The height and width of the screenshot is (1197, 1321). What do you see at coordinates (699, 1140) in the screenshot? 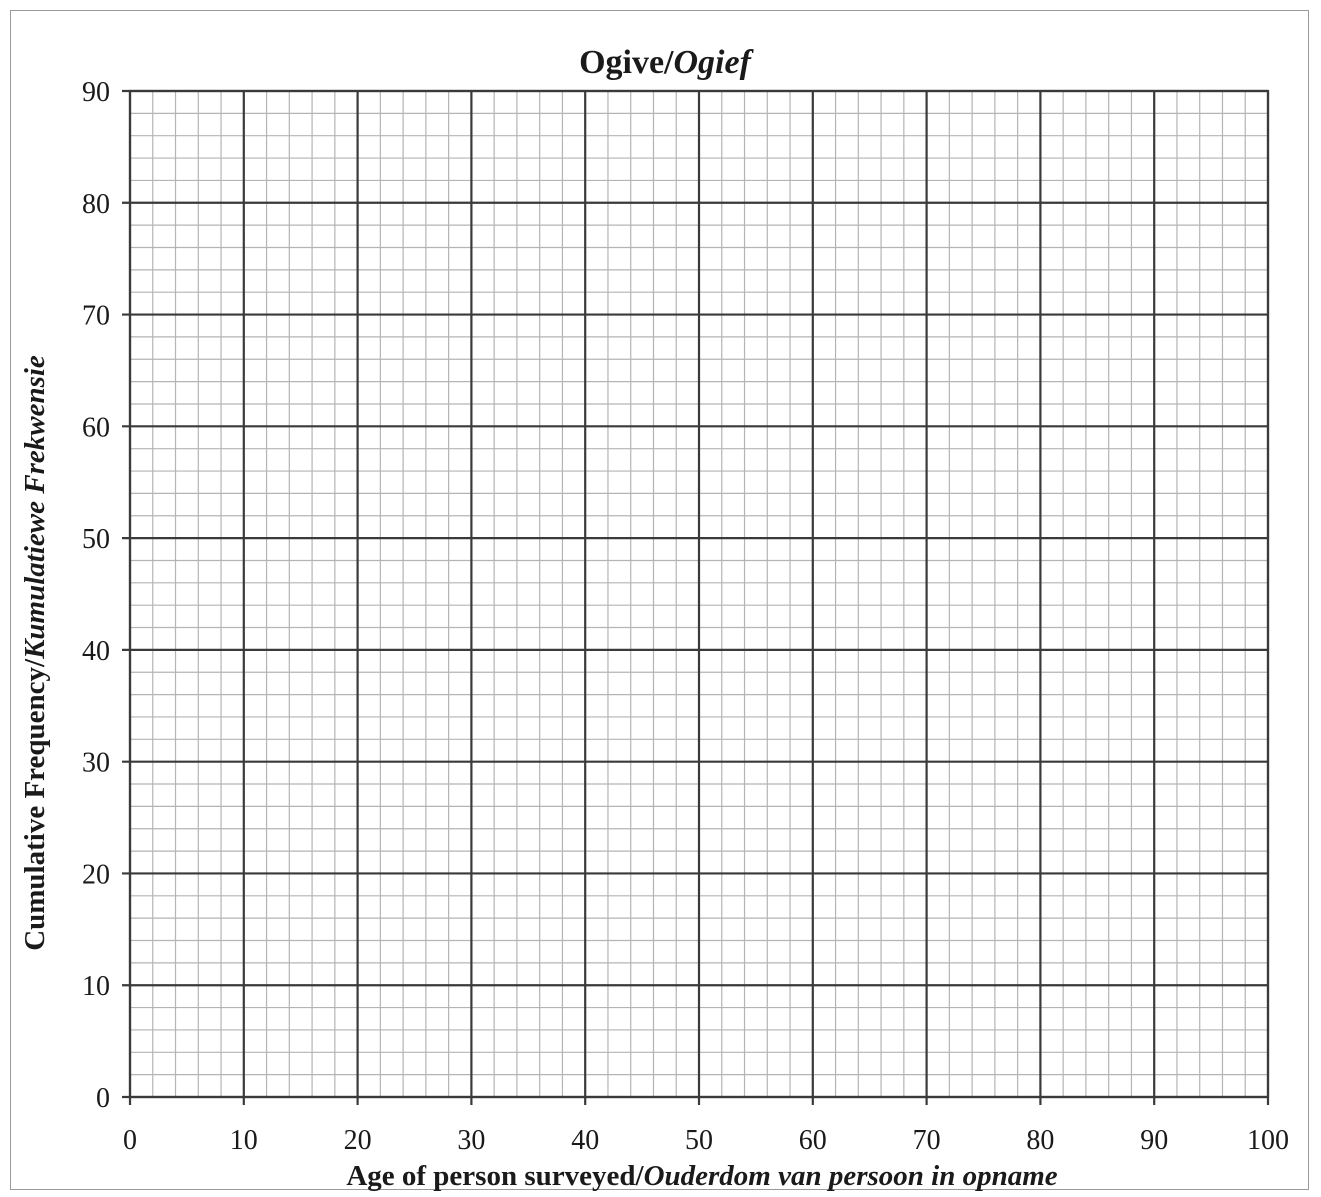
I see `x-tick-label: 50` at bounding box center [699, 1140].